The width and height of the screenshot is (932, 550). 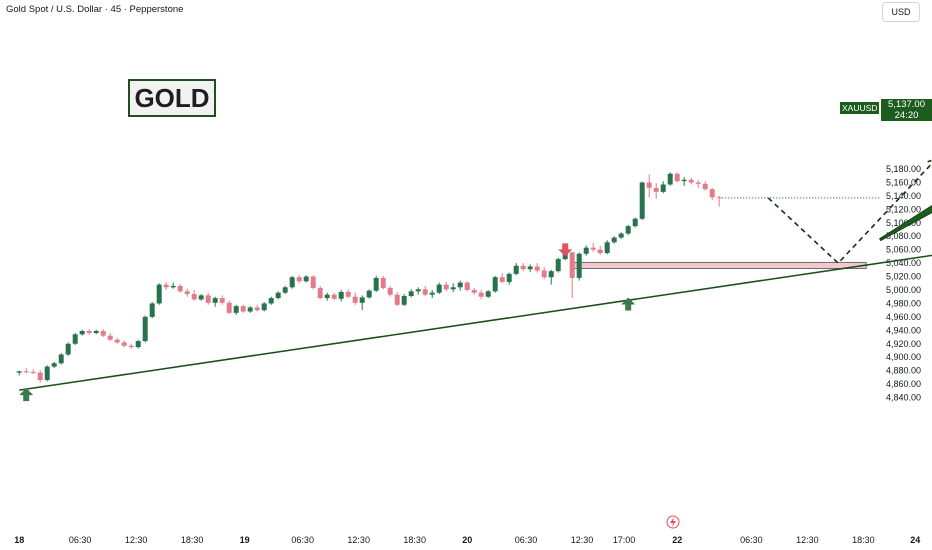 What do you see at coordinates (903, 344) in the screenshot?
I see `y-tick-label: 4,920.00` at bounding box center [903, 344].